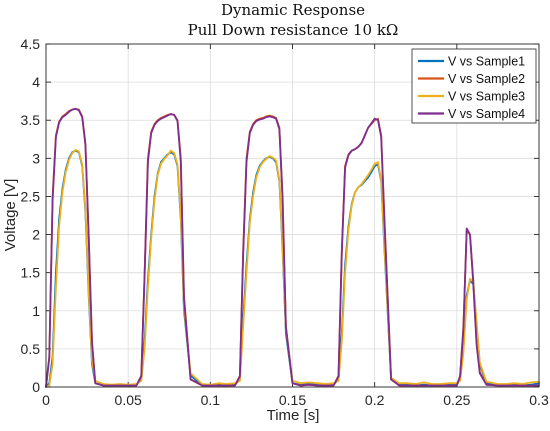 The height and width of the screenshot is (431, 550). What do you see at coordinates (36, 158) in the screenshot?
I see `y-tick-label: 3` at bounding box center [36, 158].